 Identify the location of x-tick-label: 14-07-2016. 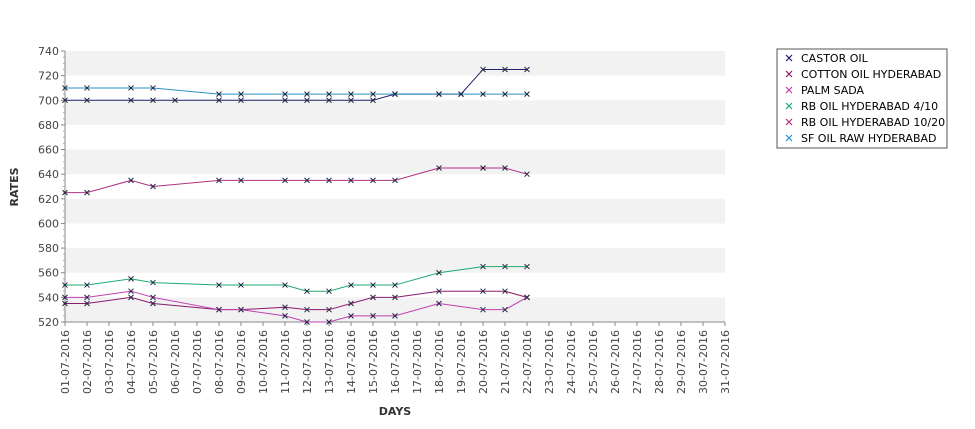
(351, 362).